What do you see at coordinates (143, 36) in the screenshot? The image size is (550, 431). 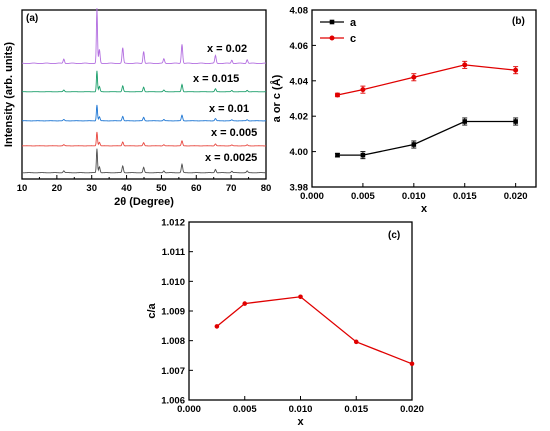 I see `panel-a-series-4-line` at bounding box center [143, 36].